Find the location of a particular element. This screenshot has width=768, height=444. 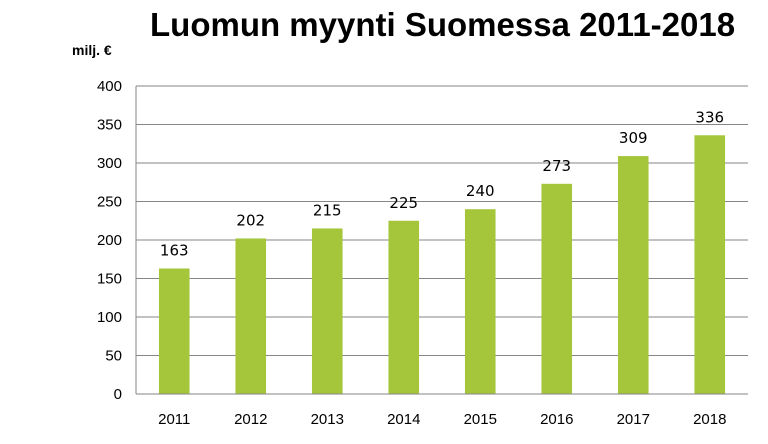

data-label: 215 is located at coordinates (327, 210).